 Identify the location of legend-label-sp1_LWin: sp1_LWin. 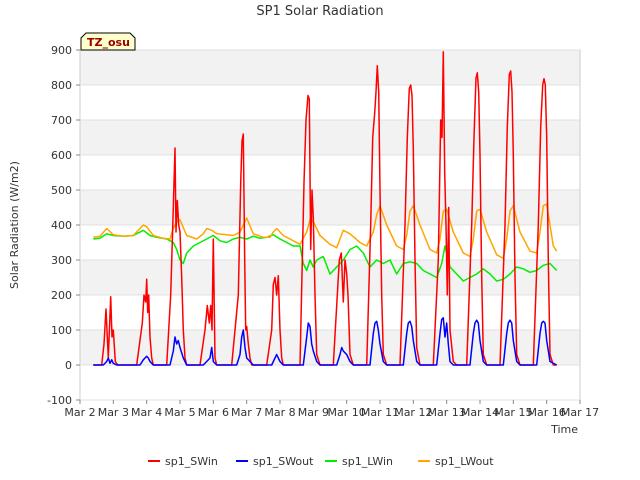
(367, 461).